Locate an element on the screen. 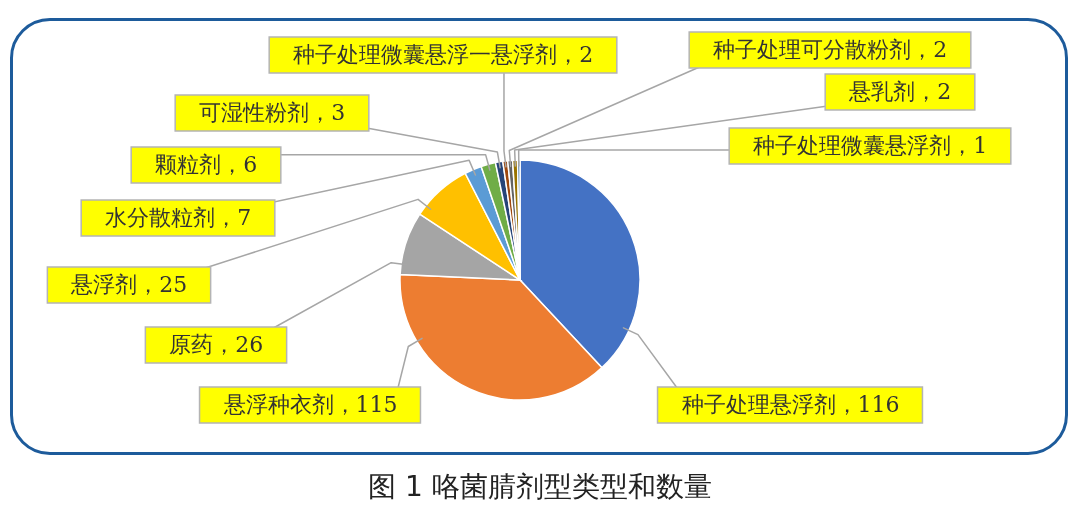  data-label: ，6 is located at coordinates (239, 164).